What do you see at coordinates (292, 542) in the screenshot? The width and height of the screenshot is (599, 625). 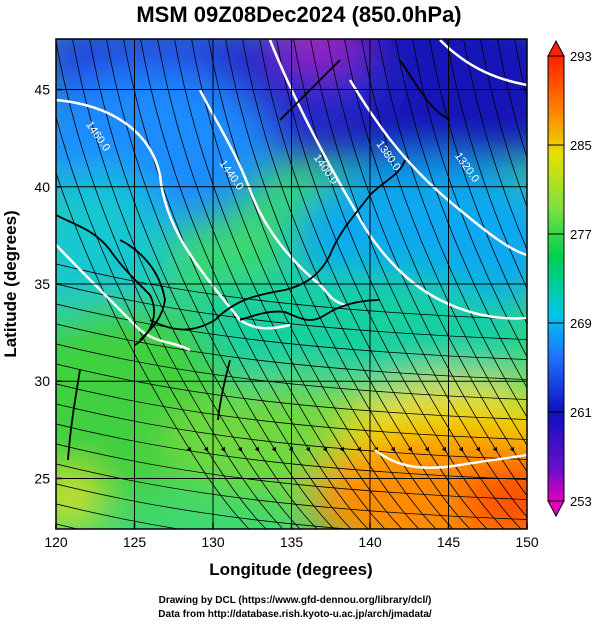 I see `x-tick-label: 135` at bounding box center [292, 542].